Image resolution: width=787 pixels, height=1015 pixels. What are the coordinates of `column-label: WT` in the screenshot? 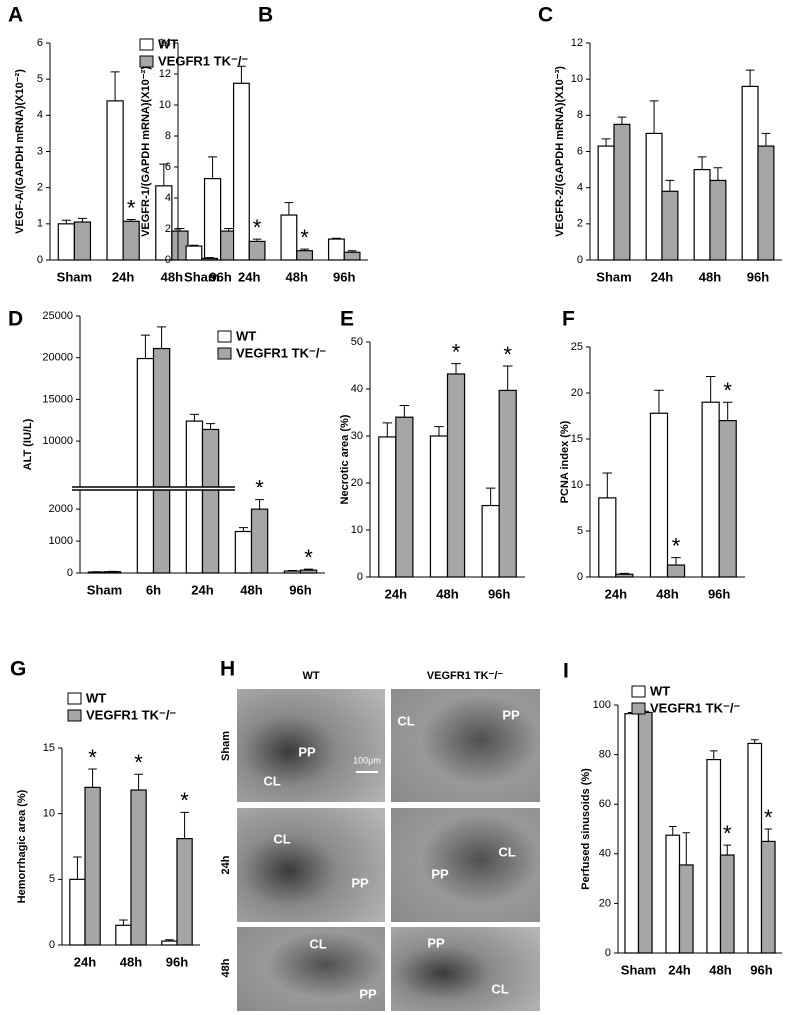 It's located at (310, 676).